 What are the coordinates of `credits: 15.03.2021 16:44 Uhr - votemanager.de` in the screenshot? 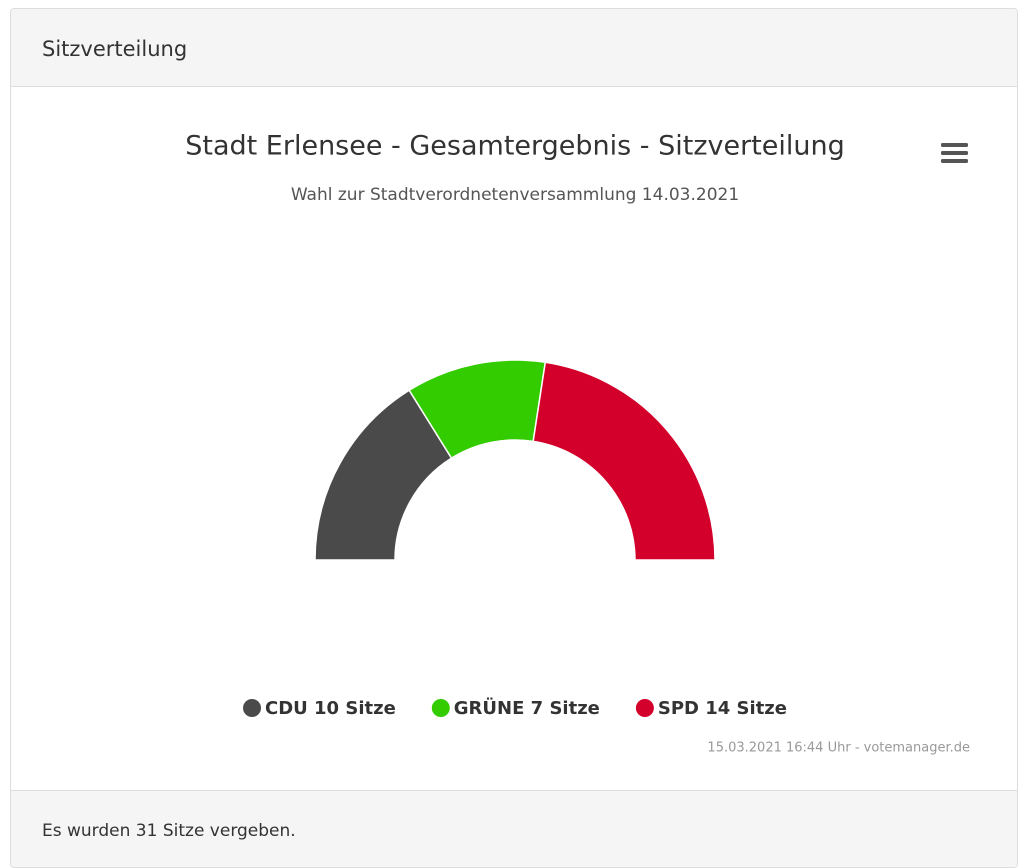 It's located at (838, 748).